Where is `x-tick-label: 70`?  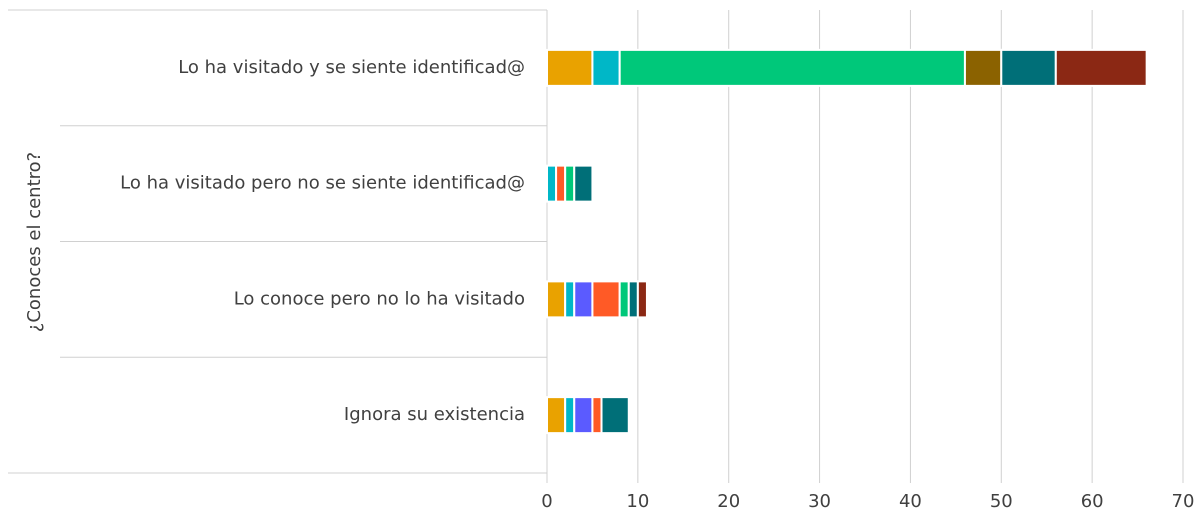
x-tick-label: 70 is located at coordinates (1183, 501).